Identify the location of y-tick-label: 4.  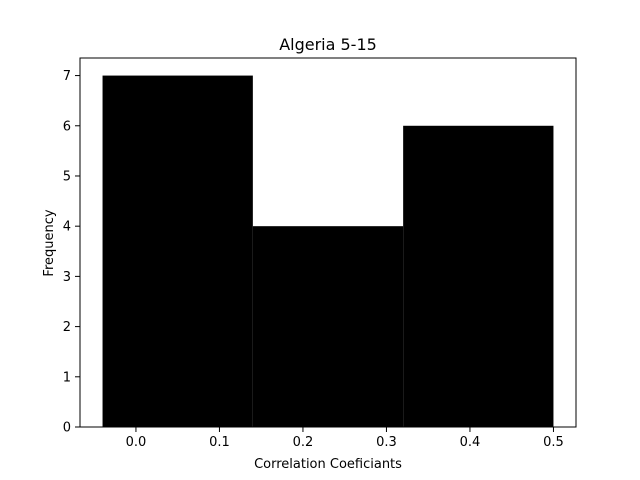
(67, 227).